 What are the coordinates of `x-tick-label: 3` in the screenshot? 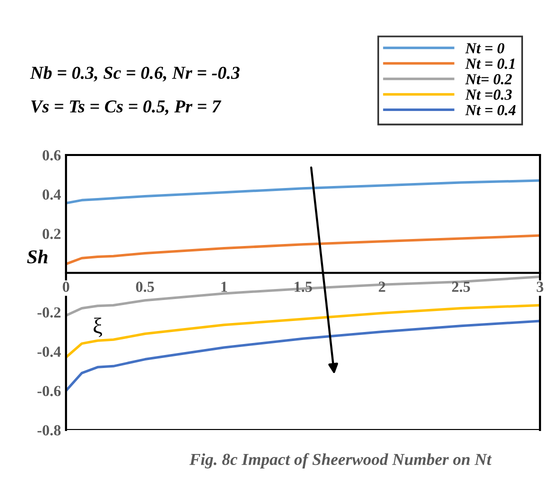 It's located at (540, 287).